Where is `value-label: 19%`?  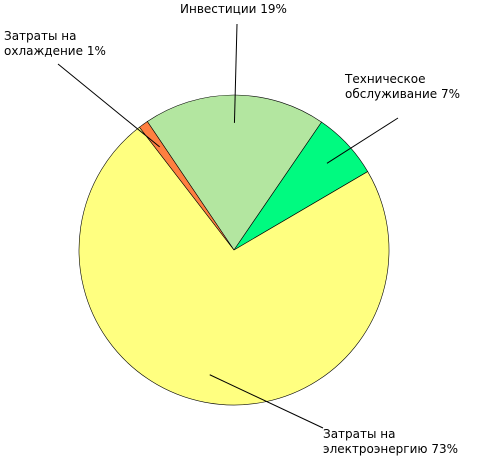 value-label: 19% is located at coordinates (273, 9).